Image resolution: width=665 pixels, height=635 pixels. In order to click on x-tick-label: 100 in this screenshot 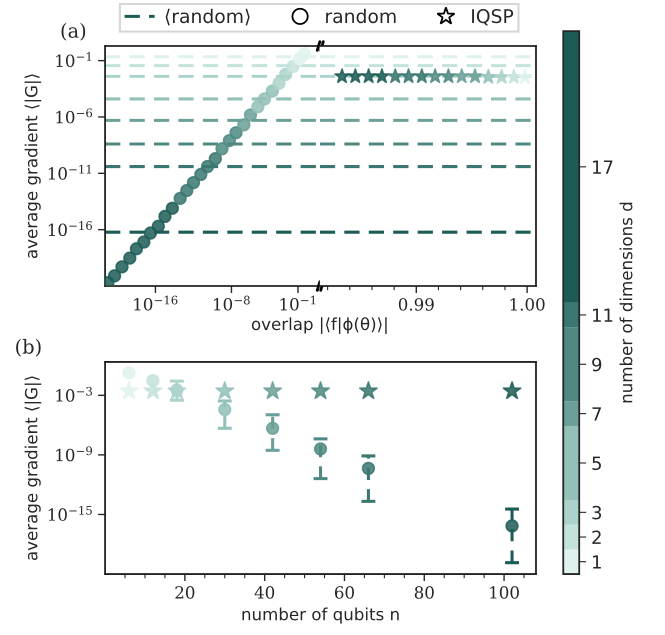, I will do `click(504, 592)`.